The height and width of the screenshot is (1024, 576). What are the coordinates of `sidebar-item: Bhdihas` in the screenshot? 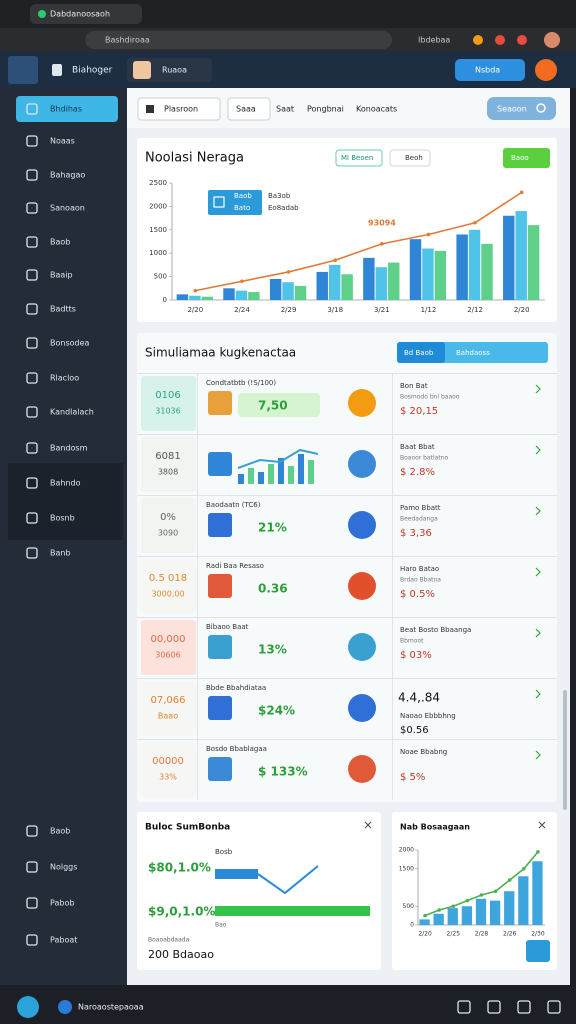 It's located at (66, 109).